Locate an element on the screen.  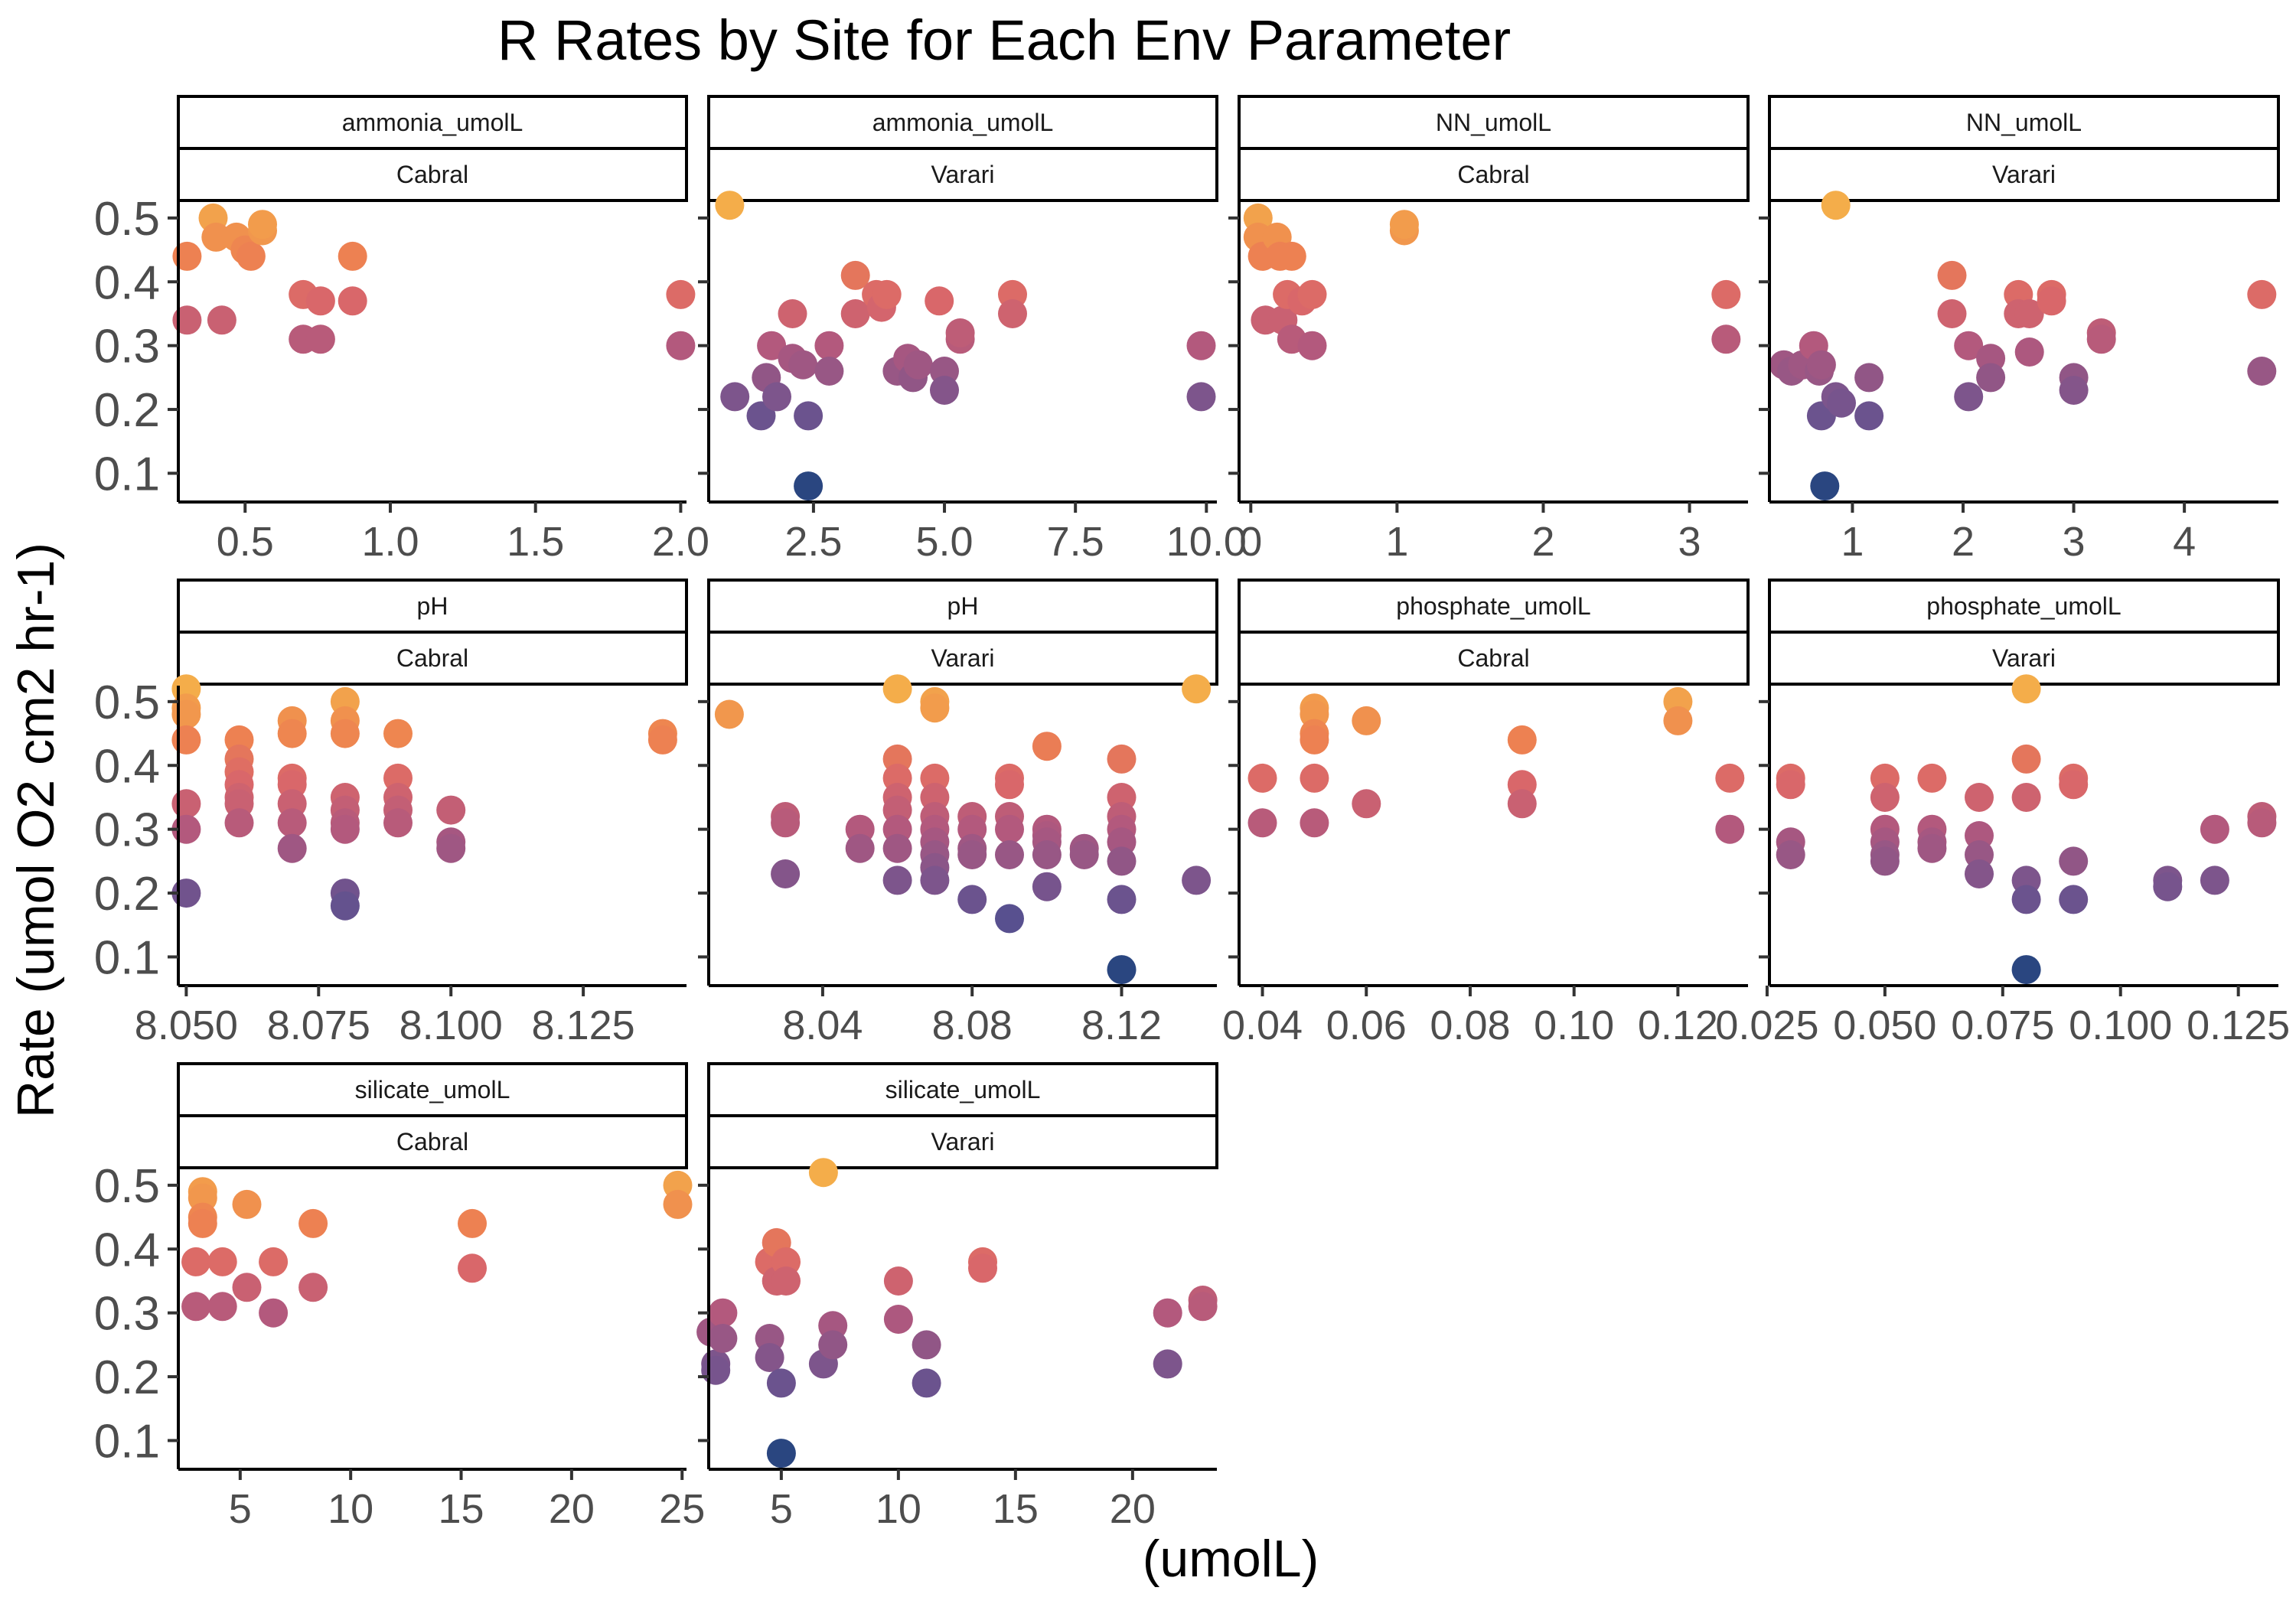
x-tick-label: 1 is located at coordinates (1852, 542).